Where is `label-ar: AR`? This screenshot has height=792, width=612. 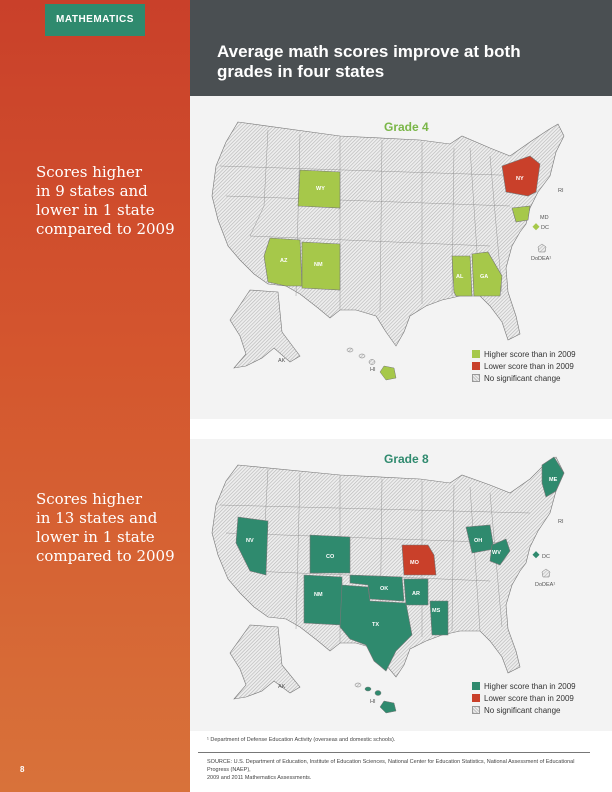
label-ar: AR is located at coordinates (416, 594).